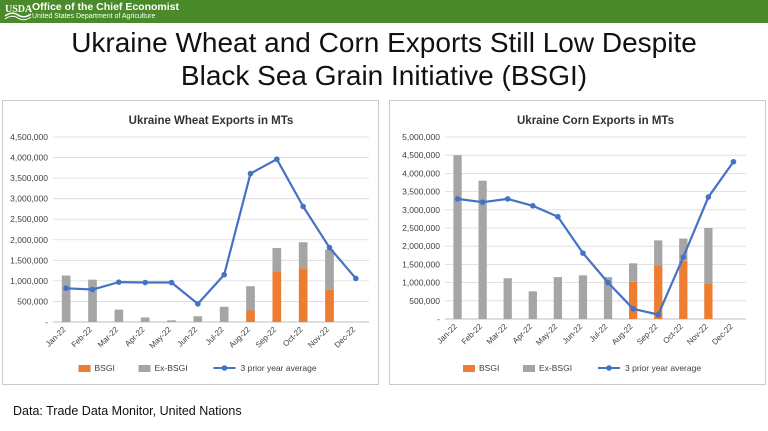 The image size is (768, 431). What do you see at coordinates (211, 232) in the screenshot?
I see `wheat-avg-line` at bounding box center [211, 232].